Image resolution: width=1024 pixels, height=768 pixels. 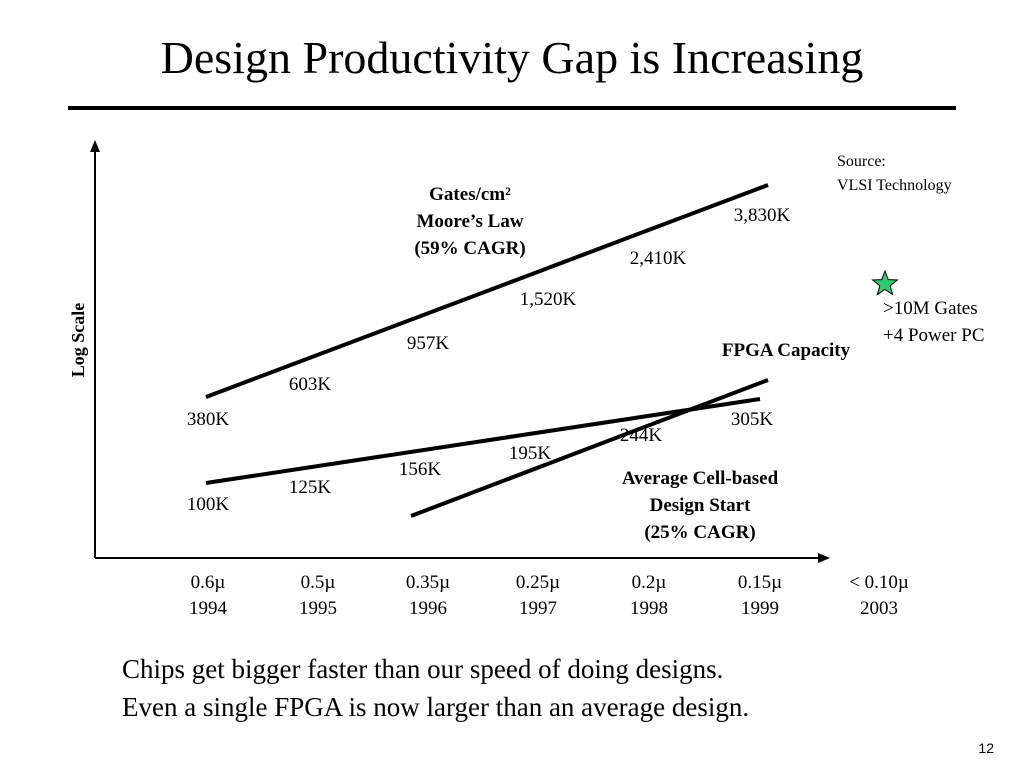 What do you see at coordinates (885, 282) in the screenshot?
I see `star-icon` at bounding box center [885, 282].